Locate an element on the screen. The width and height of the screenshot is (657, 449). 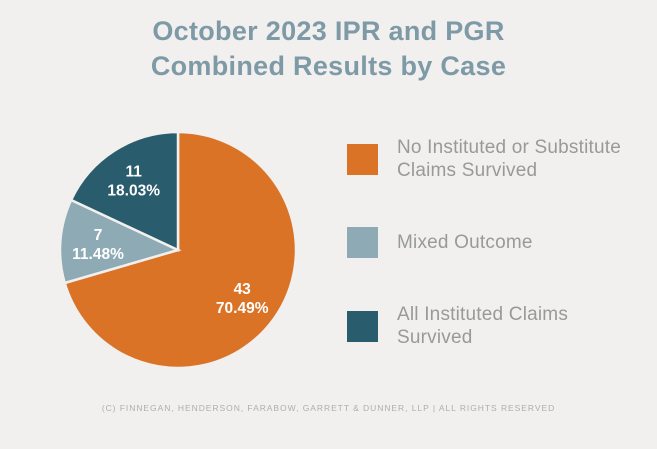
legend-label: All Instituted Claims Survived is located at coordinates (483, 326).